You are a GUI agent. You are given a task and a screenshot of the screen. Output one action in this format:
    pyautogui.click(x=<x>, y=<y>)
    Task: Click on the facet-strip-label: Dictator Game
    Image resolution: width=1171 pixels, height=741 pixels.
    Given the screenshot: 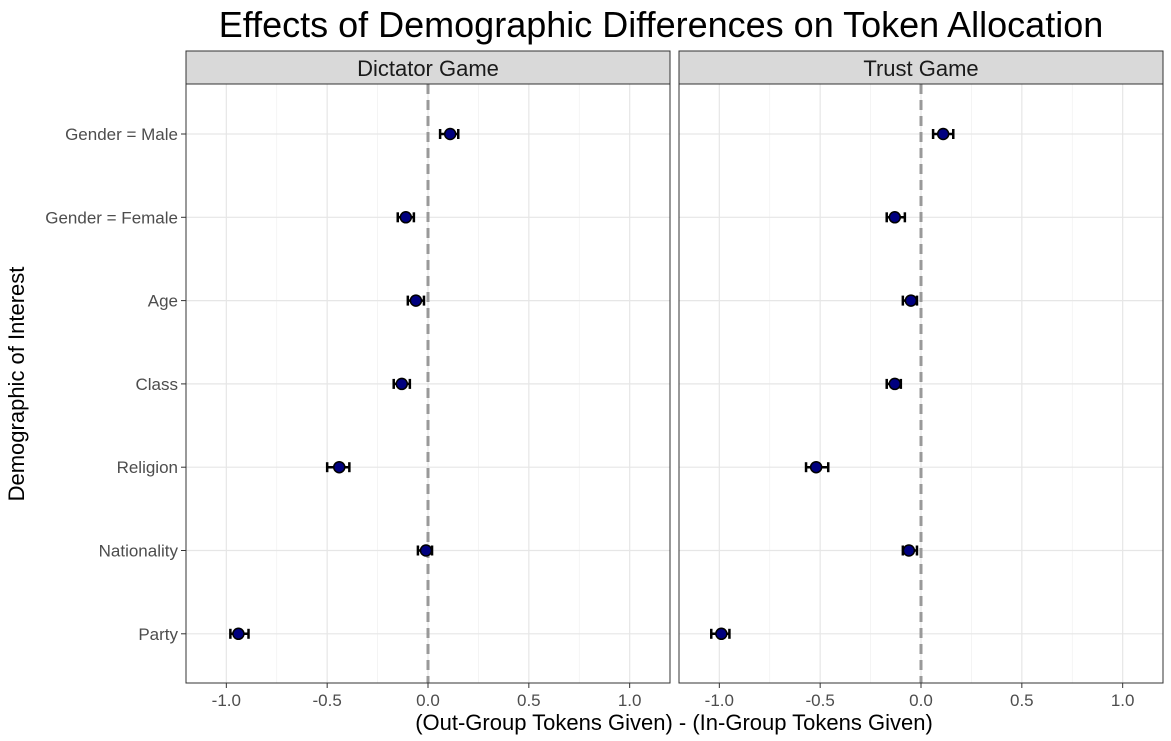 What is the action you would take?
    pyautogui.click(x=428, y=68)
    